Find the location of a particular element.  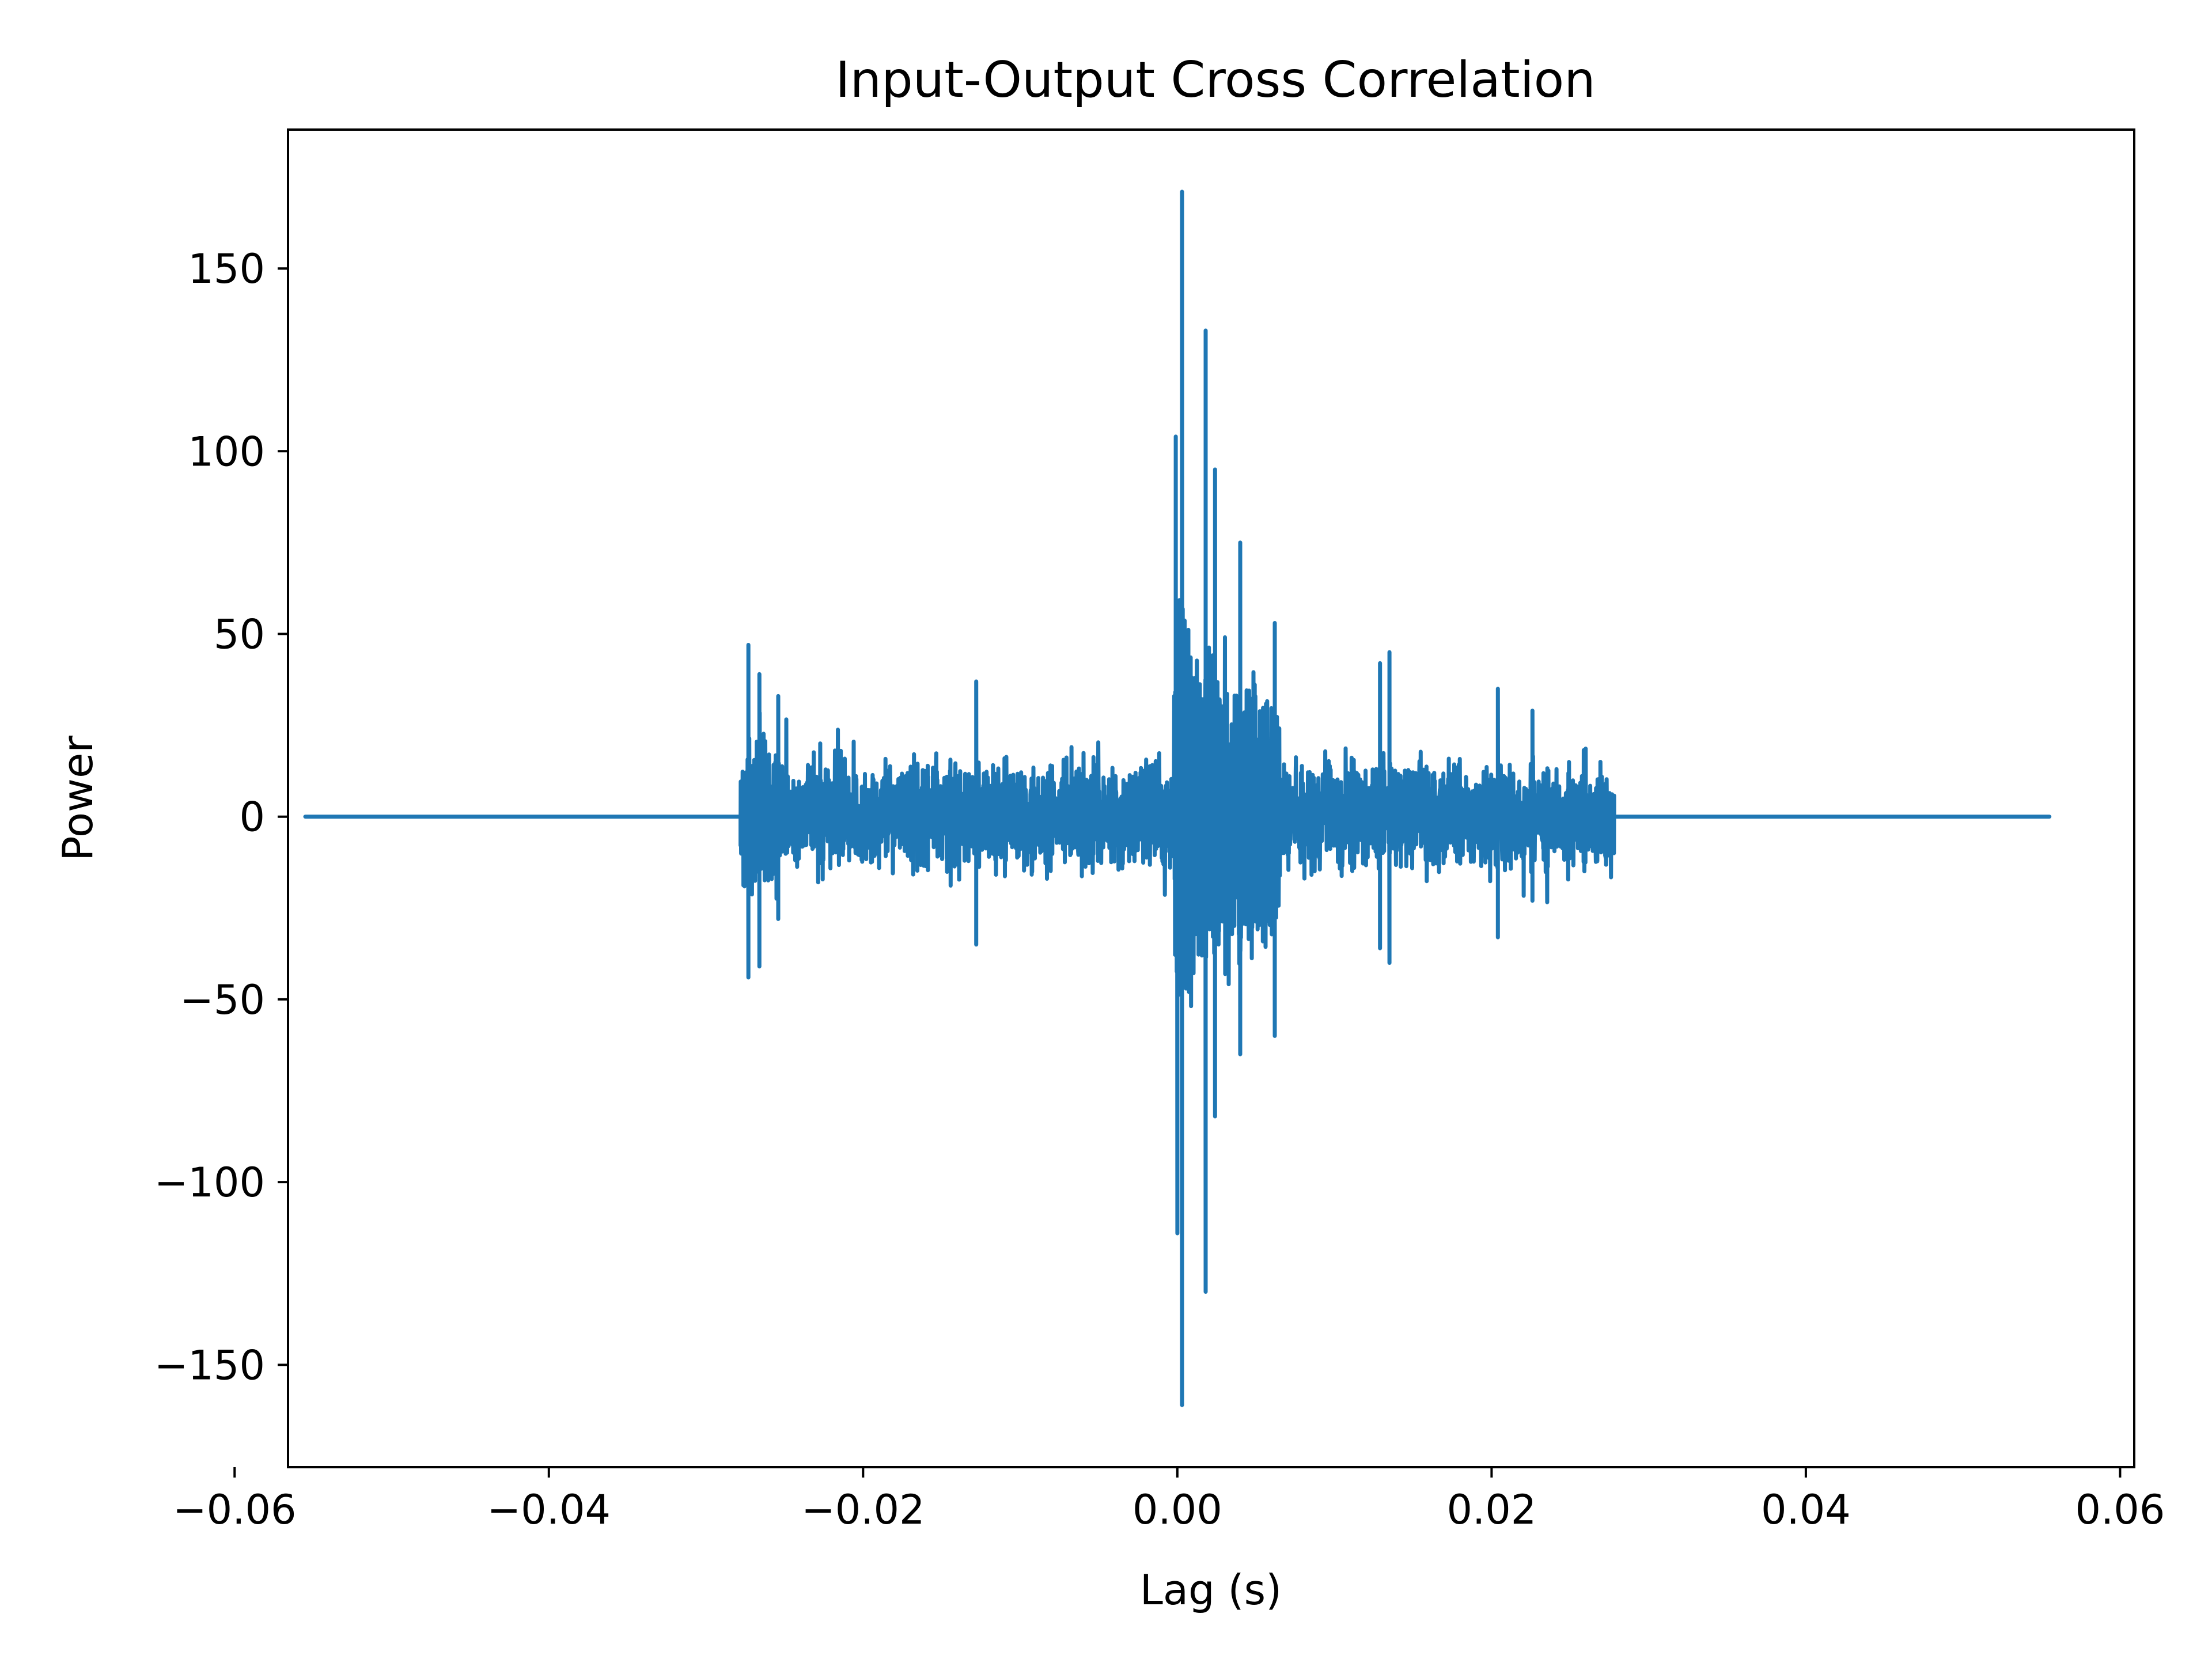

y-tick-label: 50 is located at coordinates (239, 634).